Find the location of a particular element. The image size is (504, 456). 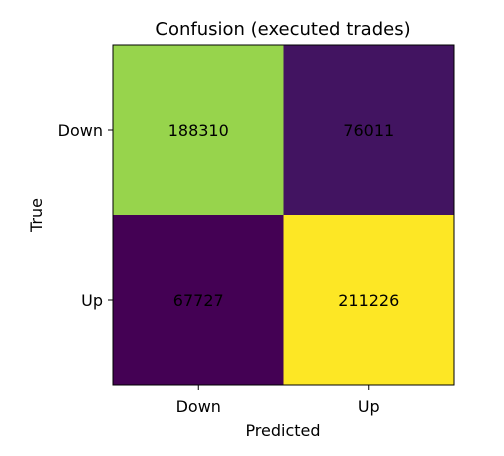

x-tick-label: Down is located at coordinates (198, 406).